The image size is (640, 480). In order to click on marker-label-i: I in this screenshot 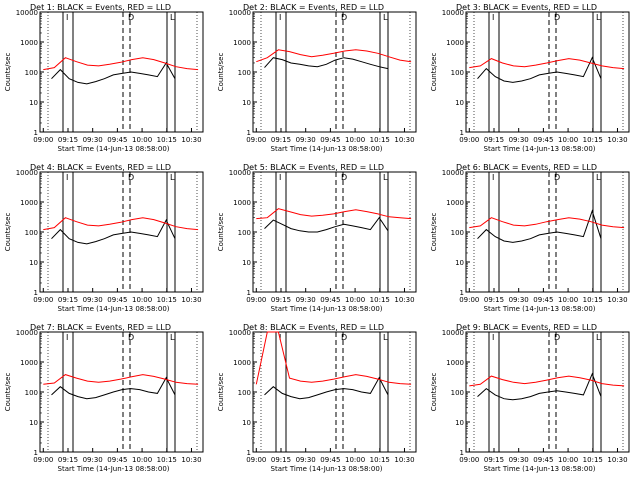, I will do `click(67, 177)`.